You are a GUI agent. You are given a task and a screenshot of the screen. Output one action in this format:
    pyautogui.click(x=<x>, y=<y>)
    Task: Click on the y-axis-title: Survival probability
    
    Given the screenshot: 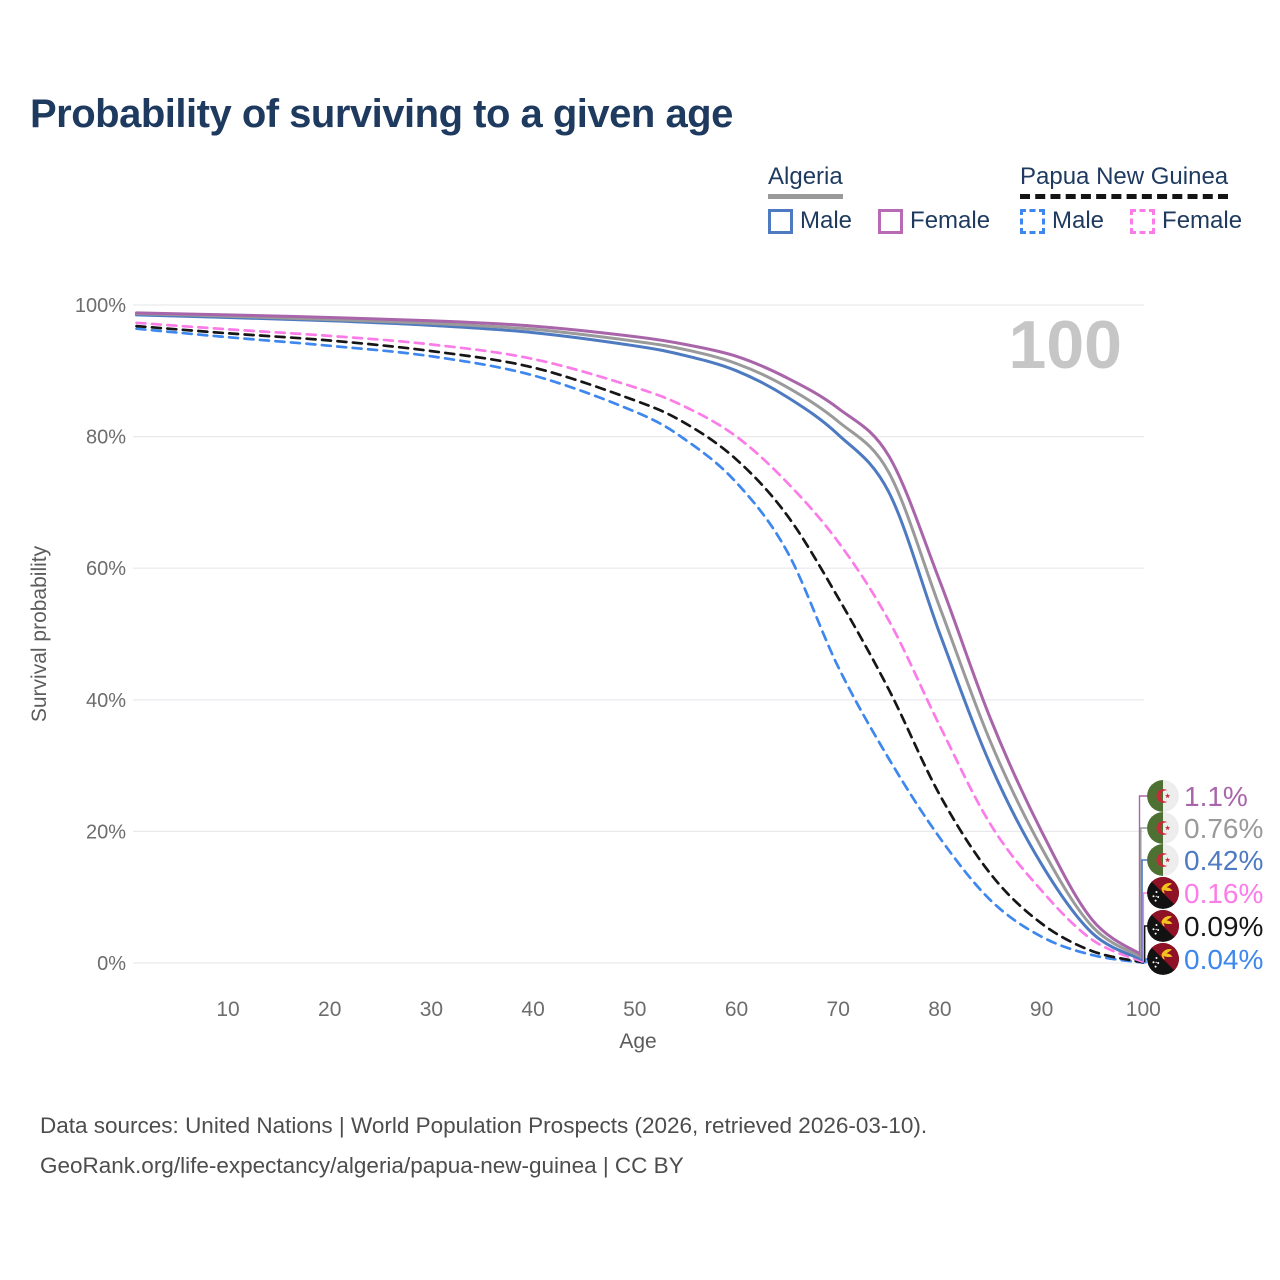 What is the action you would take?
    pyautogui.click(x=39, y=633)
    